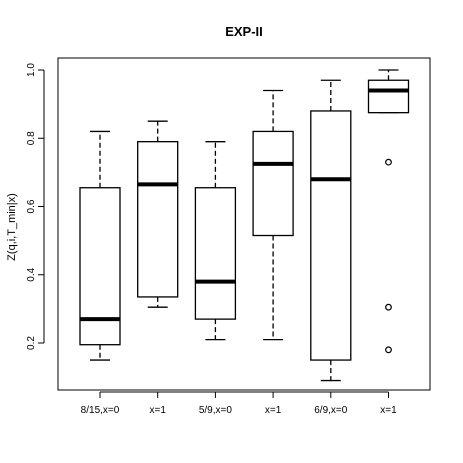 The image size is (463, 463). Describe the element at coordinates (331, 410) in the screenshot. I see `x-tick-label: 6/9,x=0` at that location.